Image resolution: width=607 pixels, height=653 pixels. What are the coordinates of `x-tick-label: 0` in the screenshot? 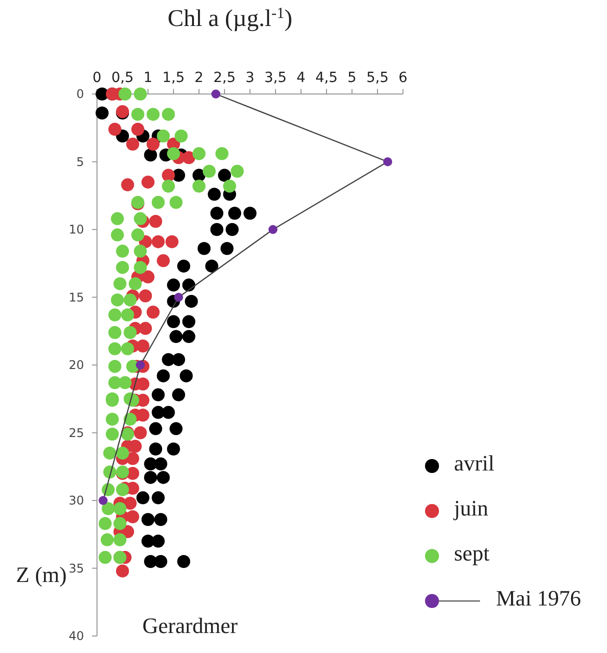 It's located at (97, 78).